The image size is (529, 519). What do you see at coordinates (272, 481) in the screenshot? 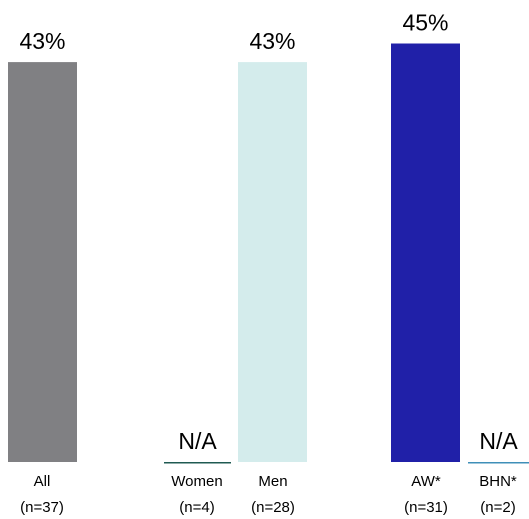
I see `category-label-2: Men` at bounding box center [272, 481].